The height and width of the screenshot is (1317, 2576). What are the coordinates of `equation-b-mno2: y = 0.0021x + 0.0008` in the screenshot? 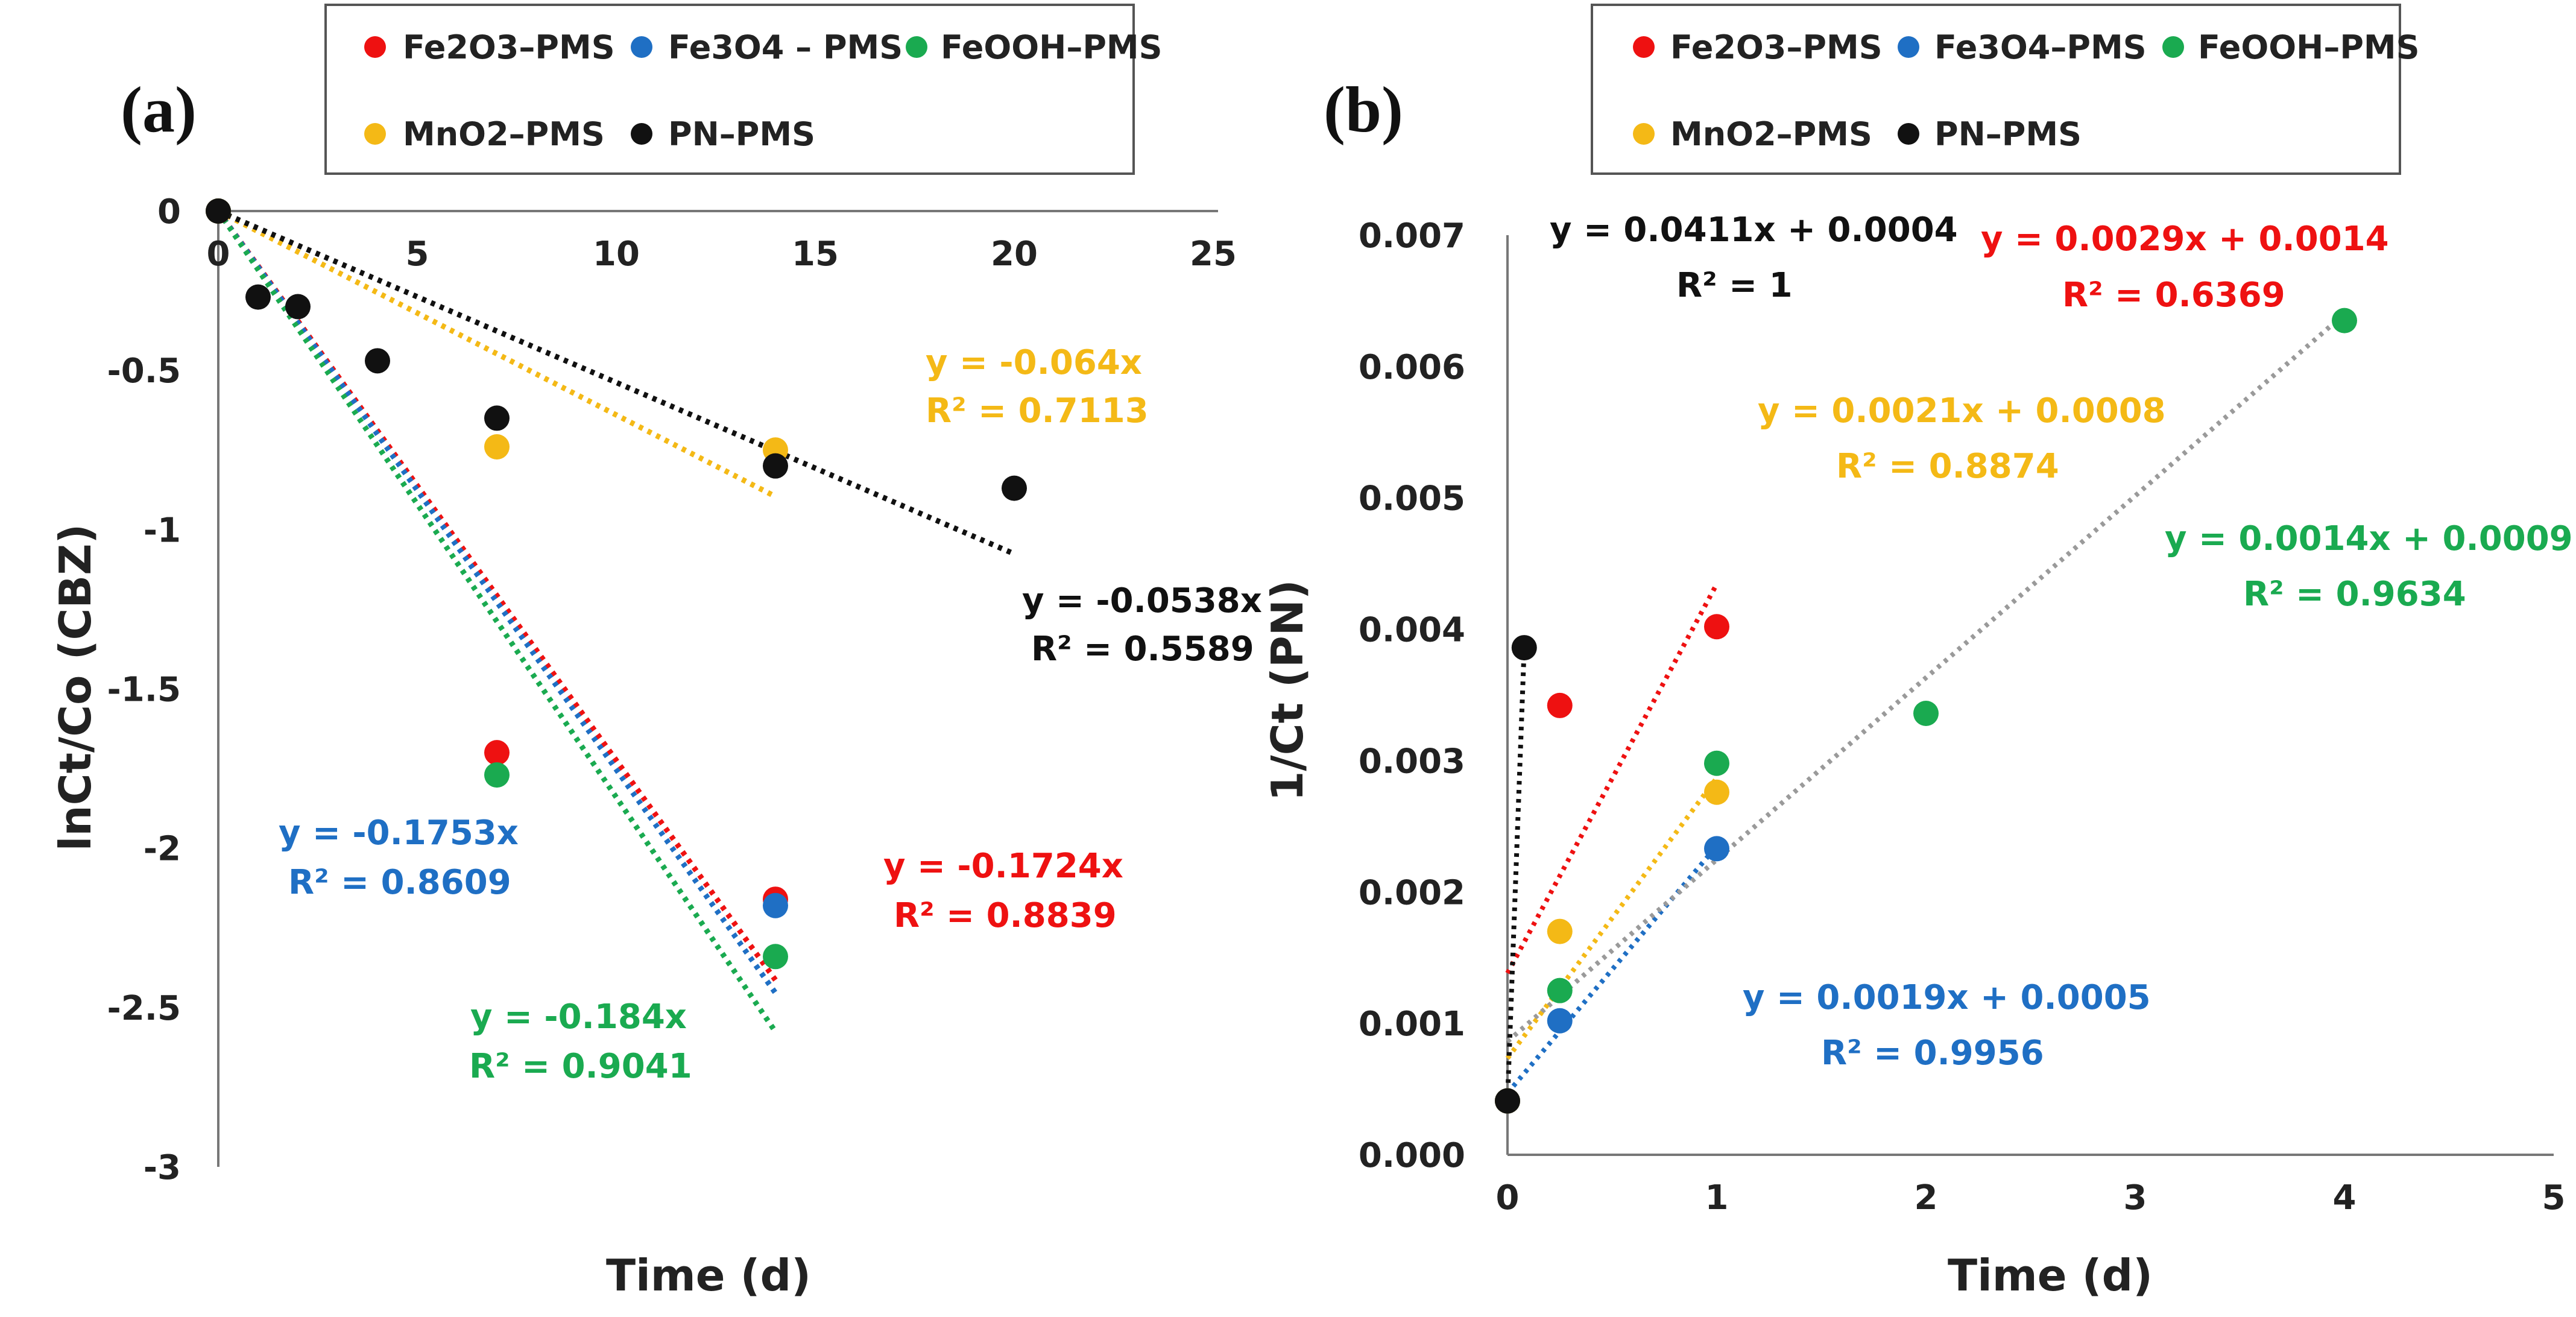 It's located at (1962, 411).